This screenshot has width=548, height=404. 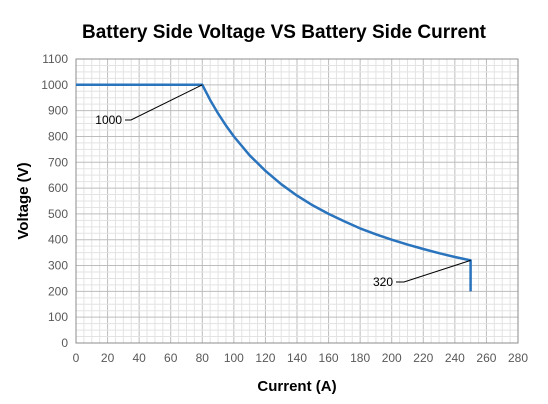 What do you see at coordinates (55, 59) in the screenshot?
I see `y-tick-label: 1100` at bounding box center [55, 59].